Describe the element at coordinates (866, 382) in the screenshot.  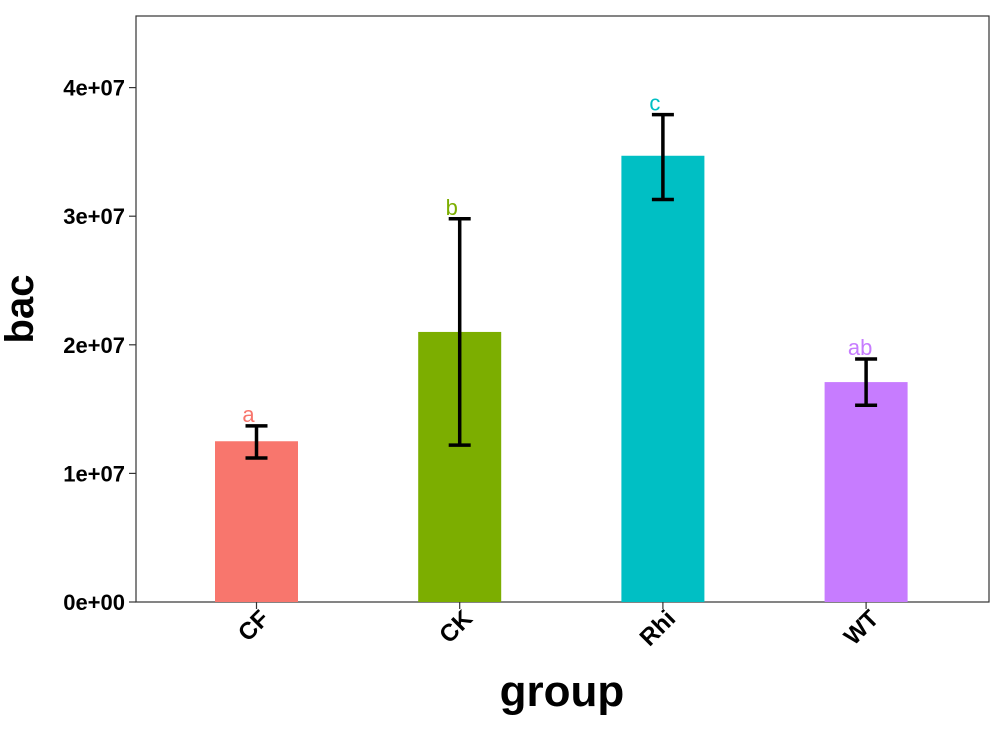
I see `error-bar-wt` at that location.